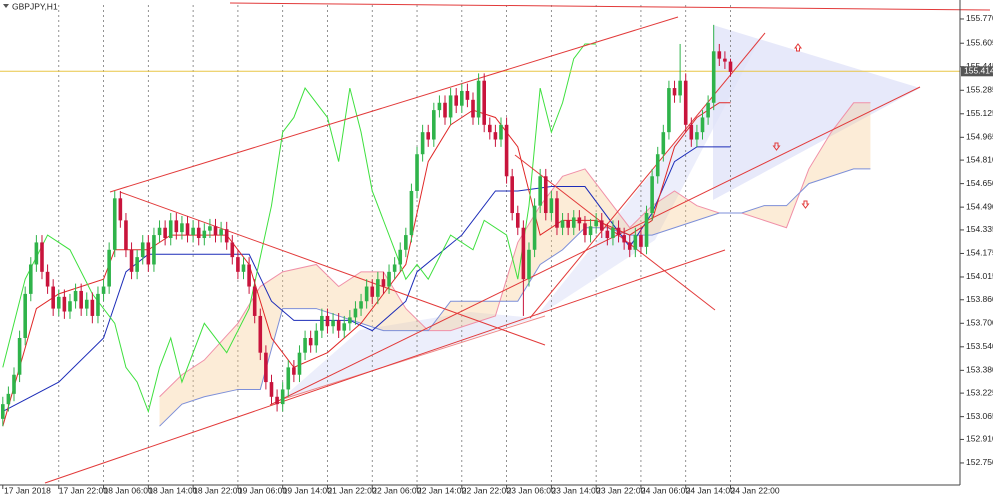  What do you see at coordinates (979, 206) in the screenshot?
I see `y-tick-label: 154.490` at bounding box center [979, 206].